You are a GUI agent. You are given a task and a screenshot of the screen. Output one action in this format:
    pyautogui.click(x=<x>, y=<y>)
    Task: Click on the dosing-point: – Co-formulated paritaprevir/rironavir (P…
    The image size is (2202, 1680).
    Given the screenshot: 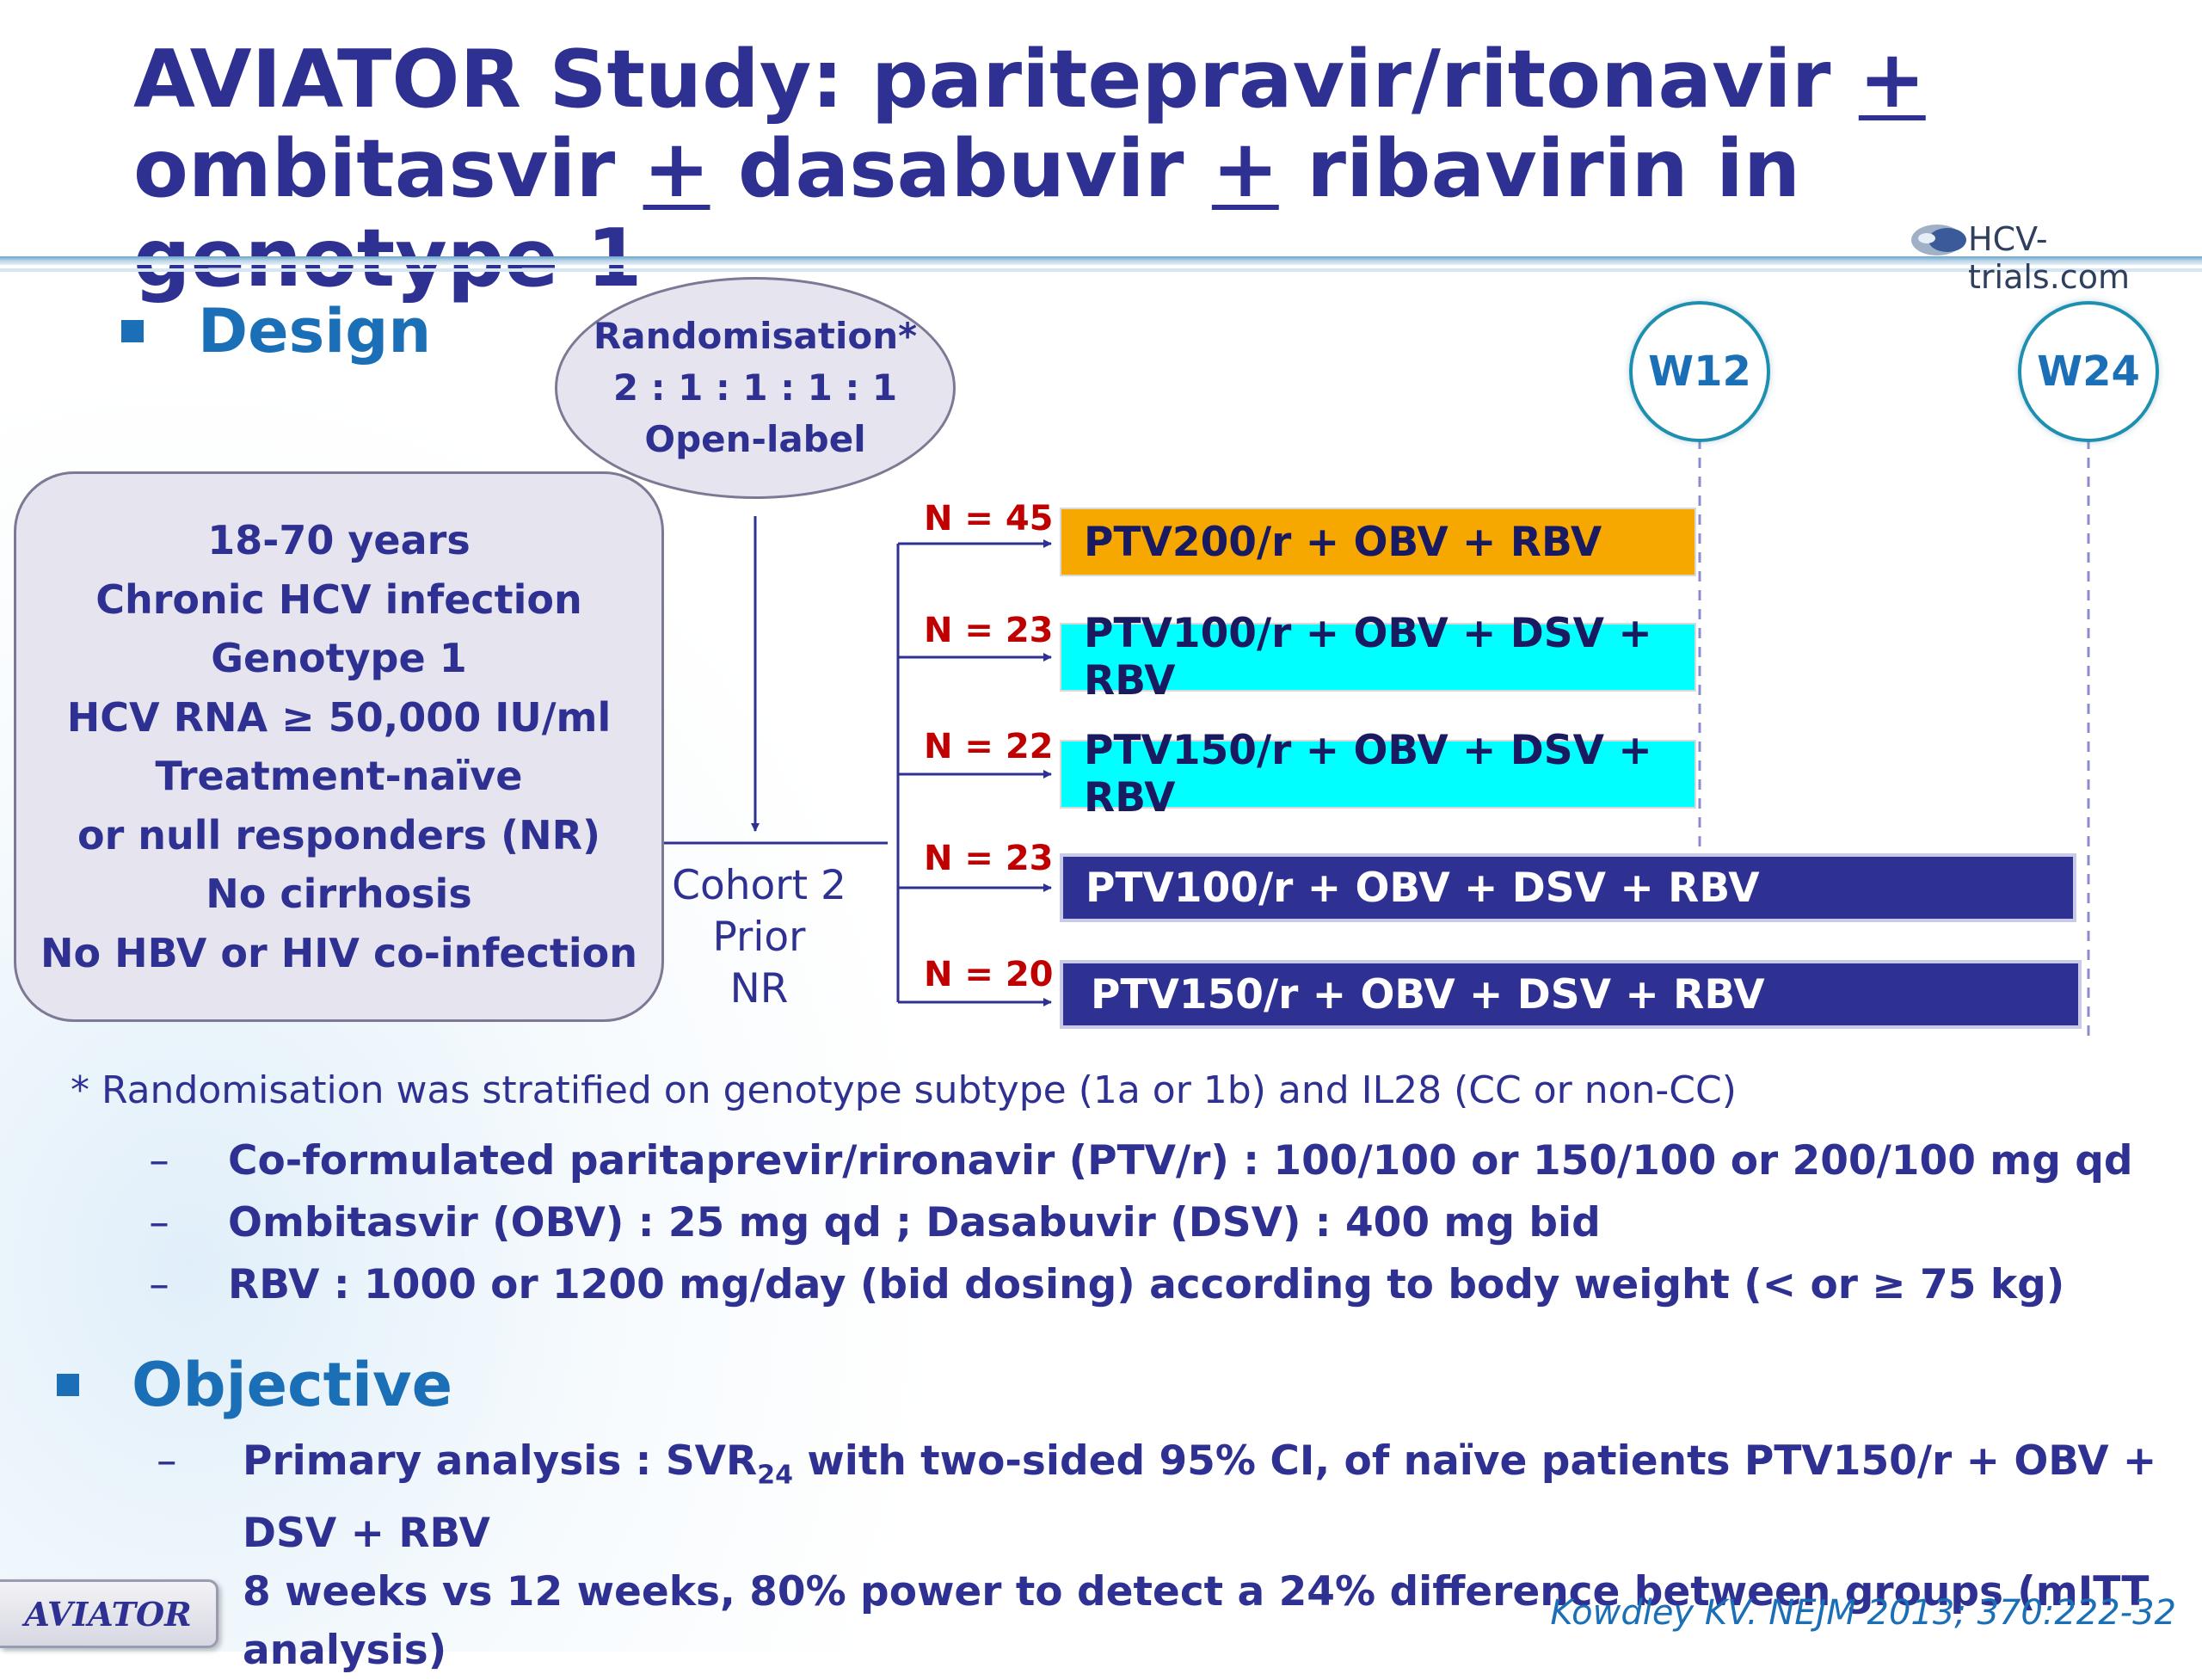 What is the action you would take?
    pyautogui.click(x=1140, y=1161)
    